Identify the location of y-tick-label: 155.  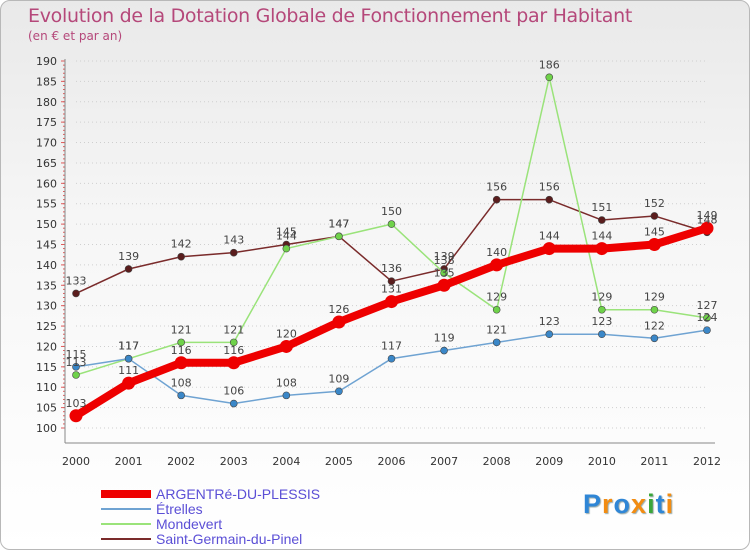
(46, 204).